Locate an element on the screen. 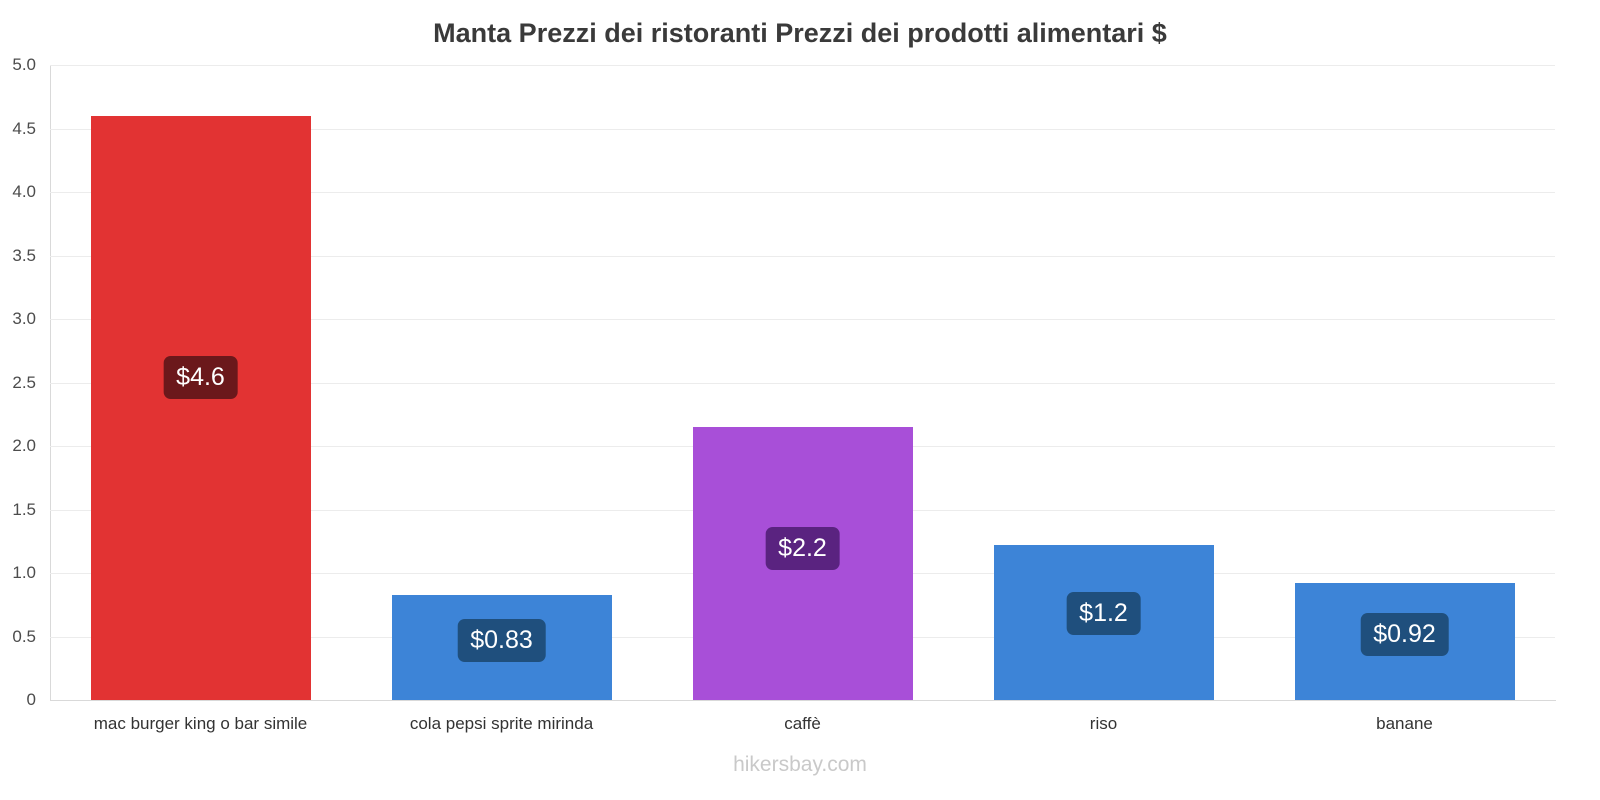  y-tick-label: 3.5 is located at coordinates (24, 255).